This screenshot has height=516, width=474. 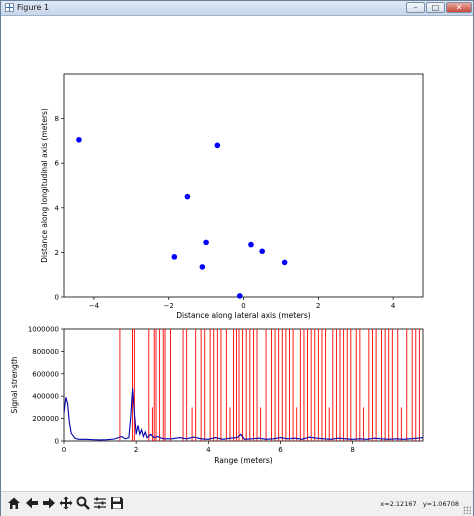 I want to click on x-axis-label: Range (meters), so click(x=243, y=460).